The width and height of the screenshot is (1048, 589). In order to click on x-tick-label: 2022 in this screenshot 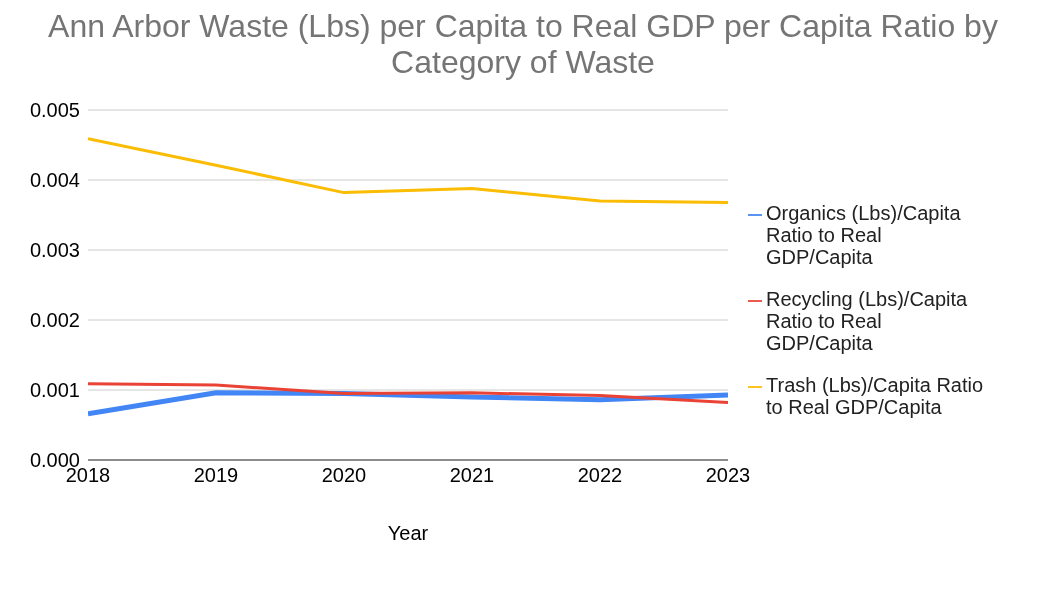, I will do `click(600, 475)`.